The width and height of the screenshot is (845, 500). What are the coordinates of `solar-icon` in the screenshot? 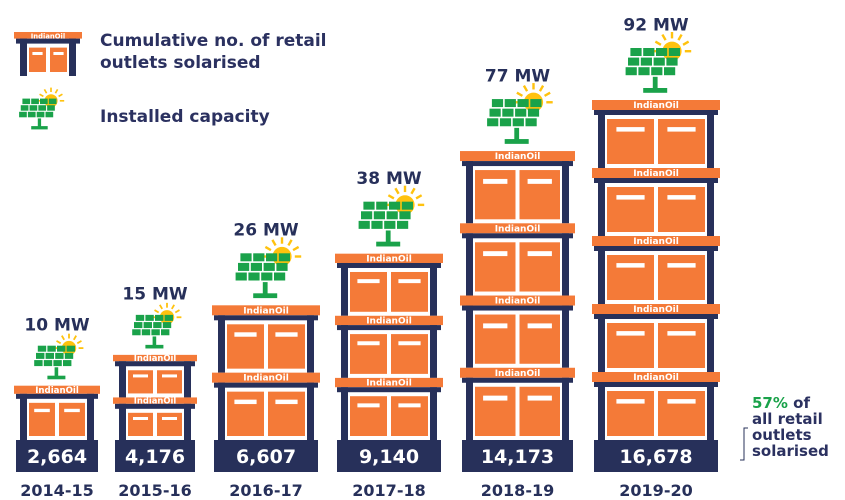 It's located at (658, 62).